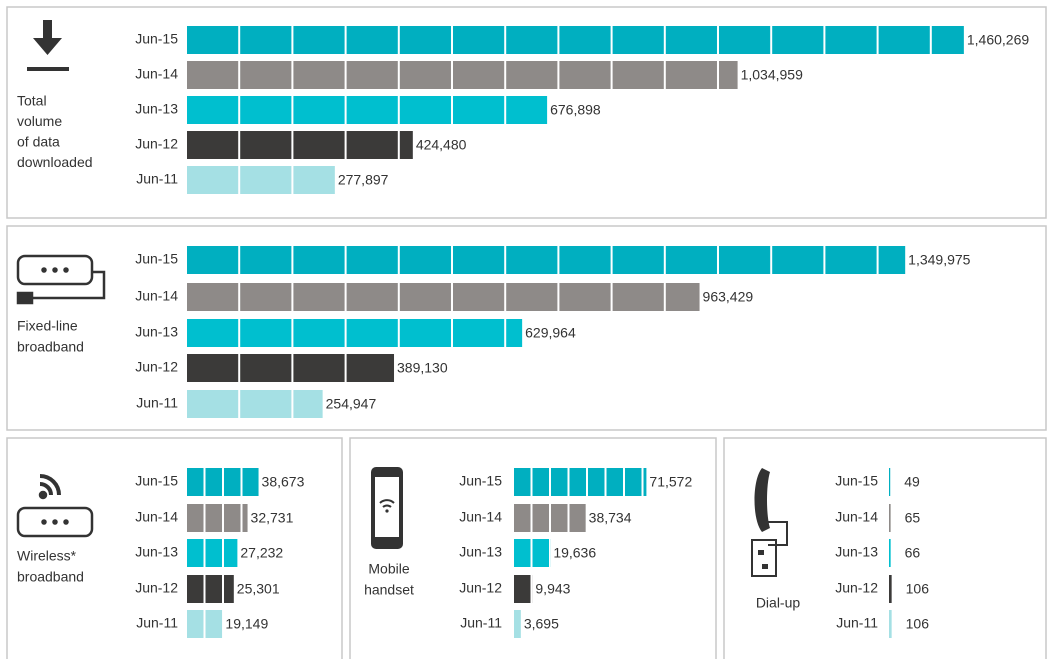 The height and width of the screenshot is (659, 1050). Describe the element at coordinates (541, 624) in the screenshot. I see `value-label: 3,695` at that location.